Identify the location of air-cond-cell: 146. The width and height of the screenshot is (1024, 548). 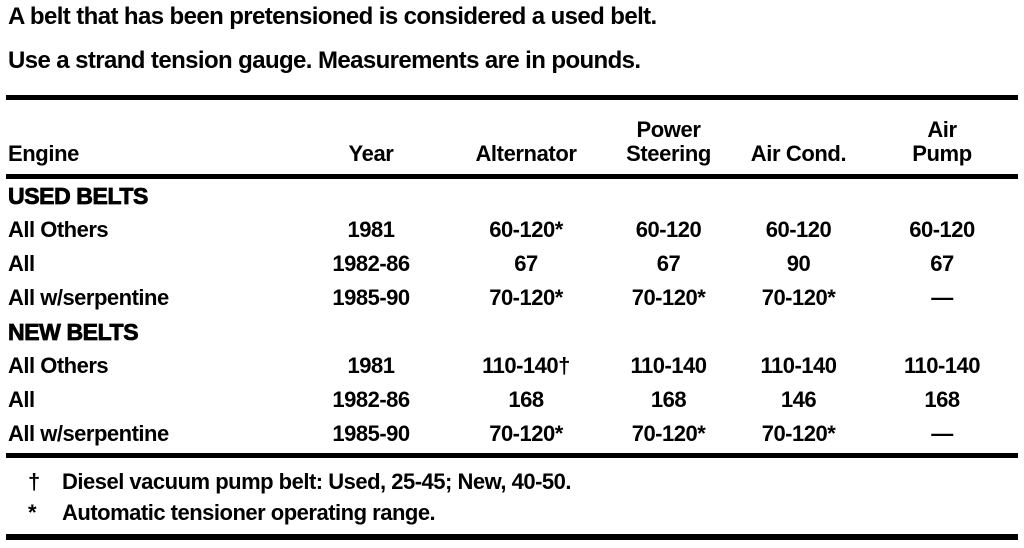
(798, 399).